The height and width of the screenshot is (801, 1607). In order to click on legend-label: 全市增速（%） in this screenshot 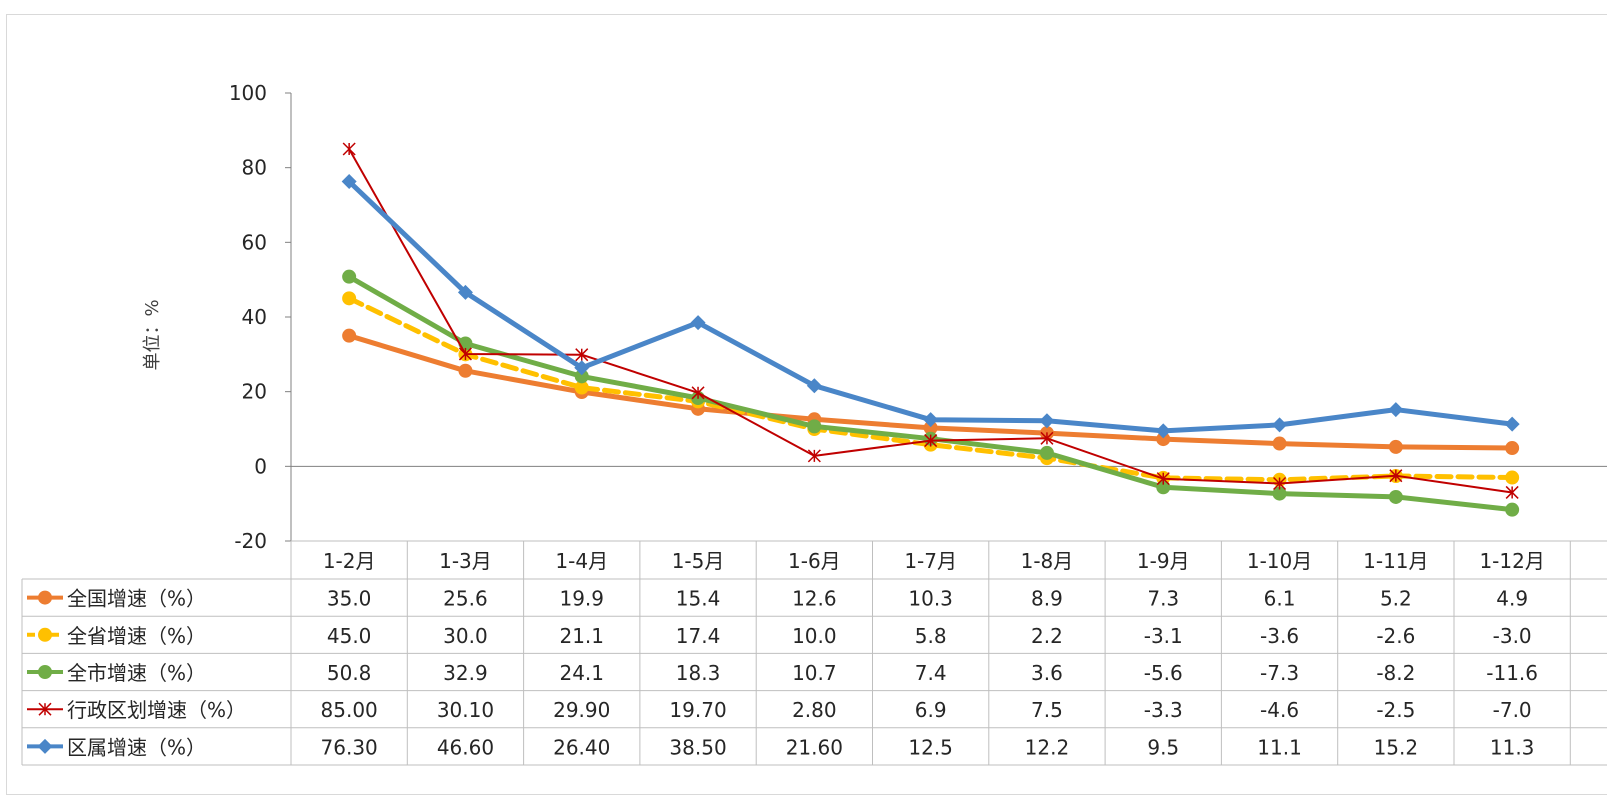, I will do `click(136, 673)`.